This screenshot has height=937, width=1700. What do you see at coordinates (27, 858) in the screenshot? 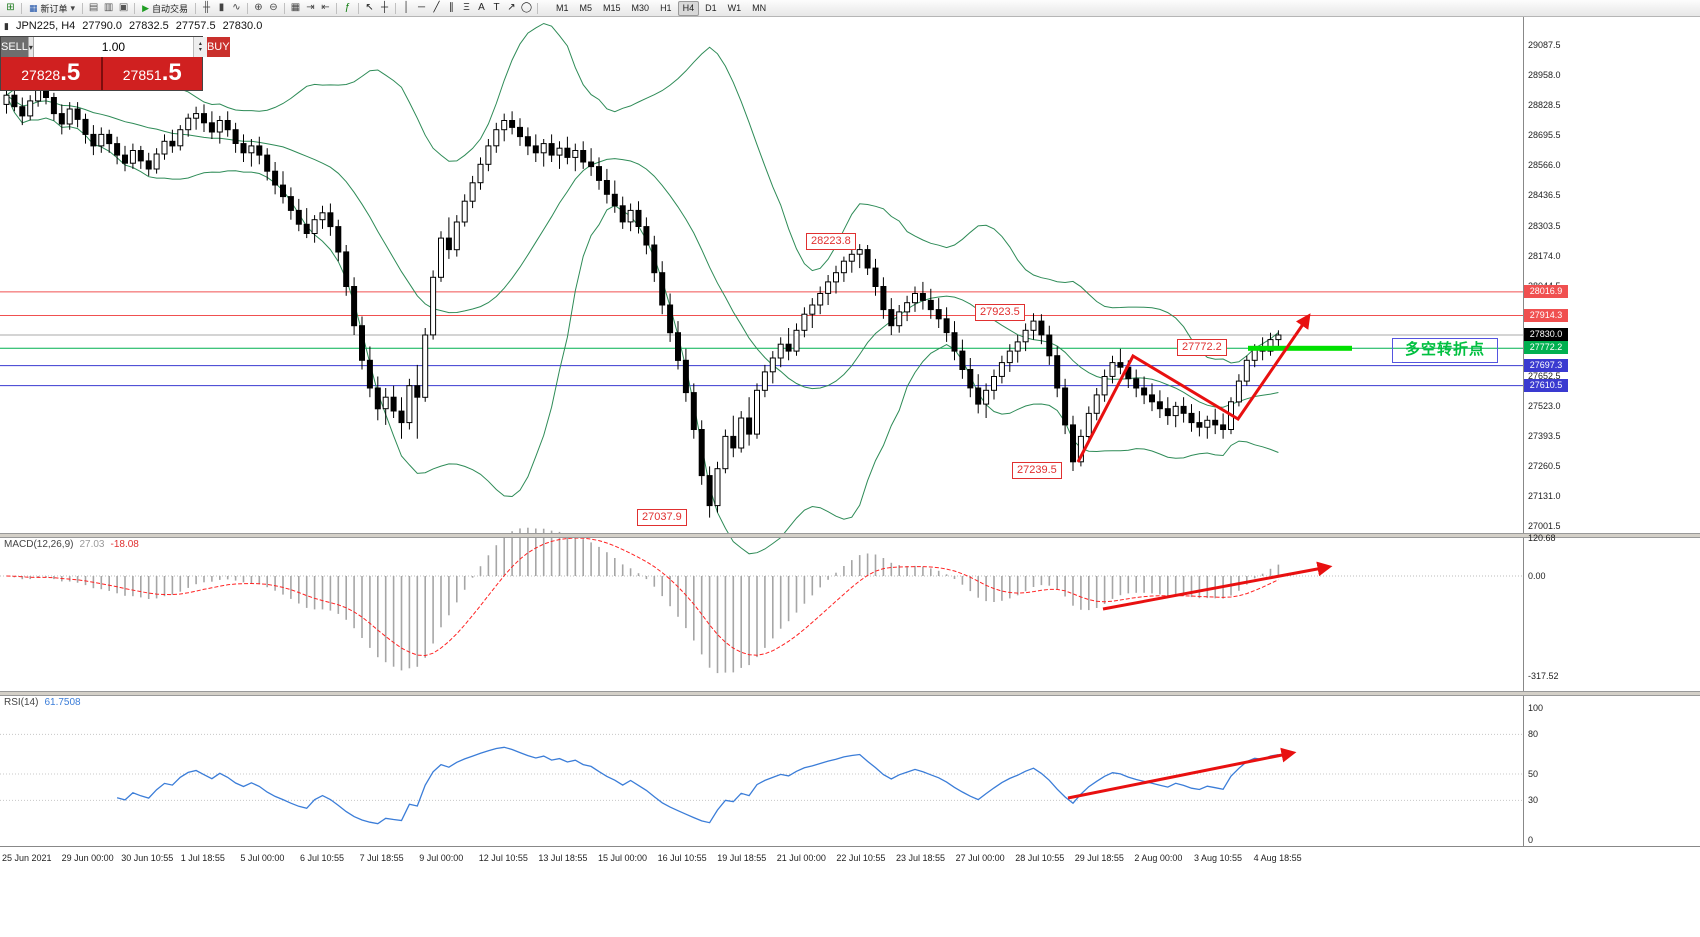
I see `time-axis-label: 25 Jun 2021` at bounding box center [27, 858].